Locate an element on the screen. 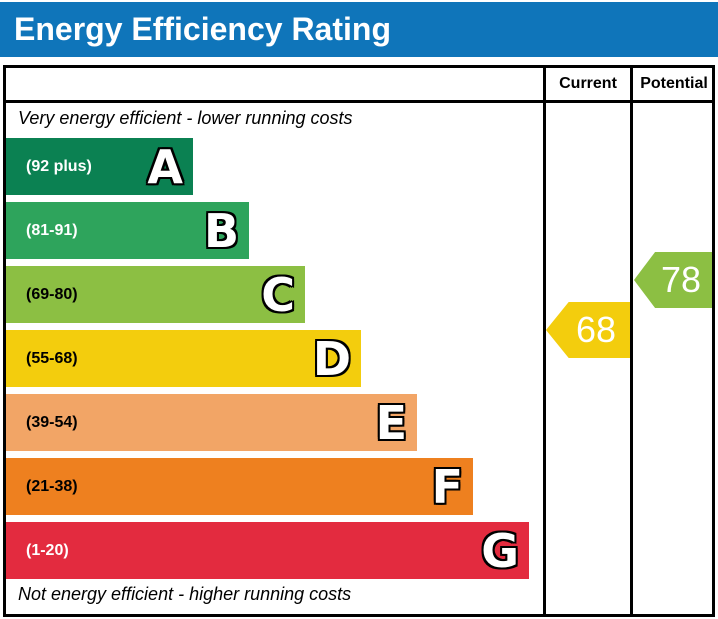  current-rating-value: 68 is located at coordinates (596, 329).